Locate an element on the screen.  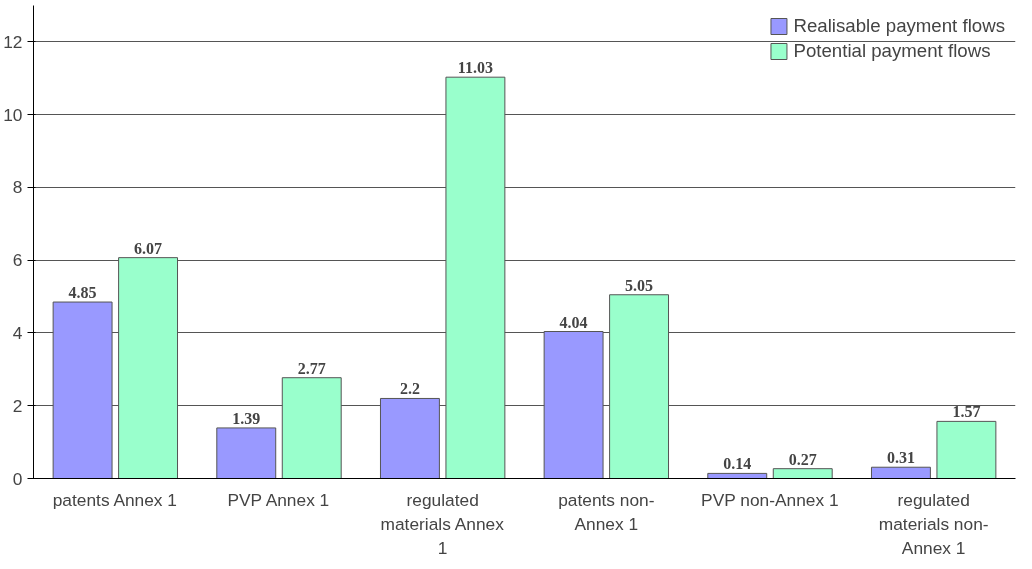
y-tick-label: 2 is located at coordinates (17, 405).